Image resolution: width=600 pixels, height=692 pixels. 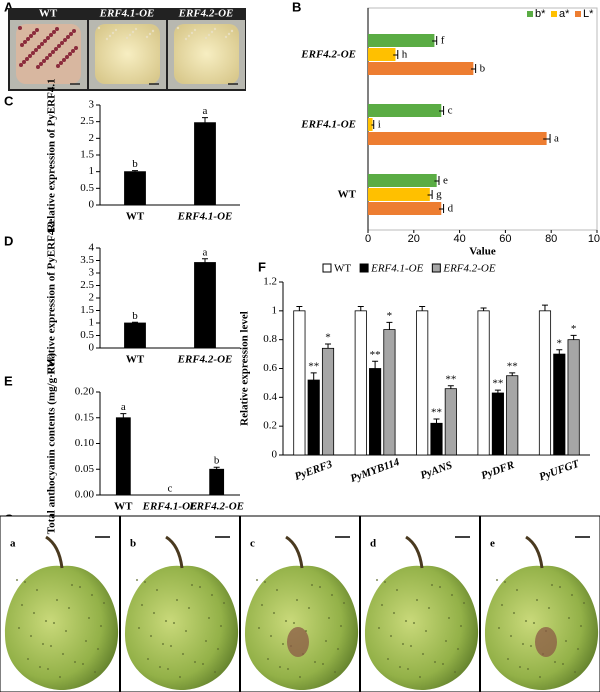 What do you see at coordinates (270, 426) in the screenshot?
I see `y-tick-label: 0.2` at bounding box center [270, 426].